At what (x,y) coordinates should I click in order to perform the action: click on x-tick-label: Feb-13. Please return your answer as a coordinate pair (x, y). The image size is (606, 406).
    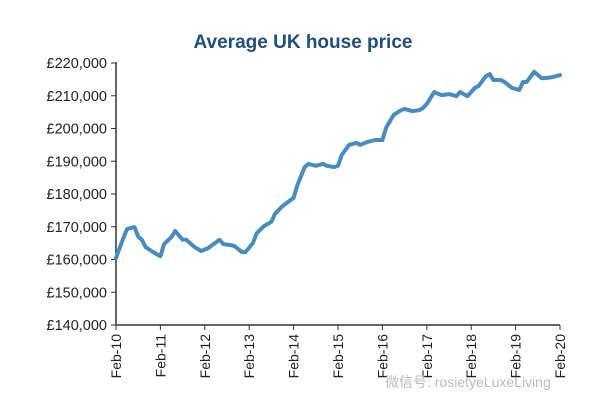
    Looking at the image, I should click on (249, 356).